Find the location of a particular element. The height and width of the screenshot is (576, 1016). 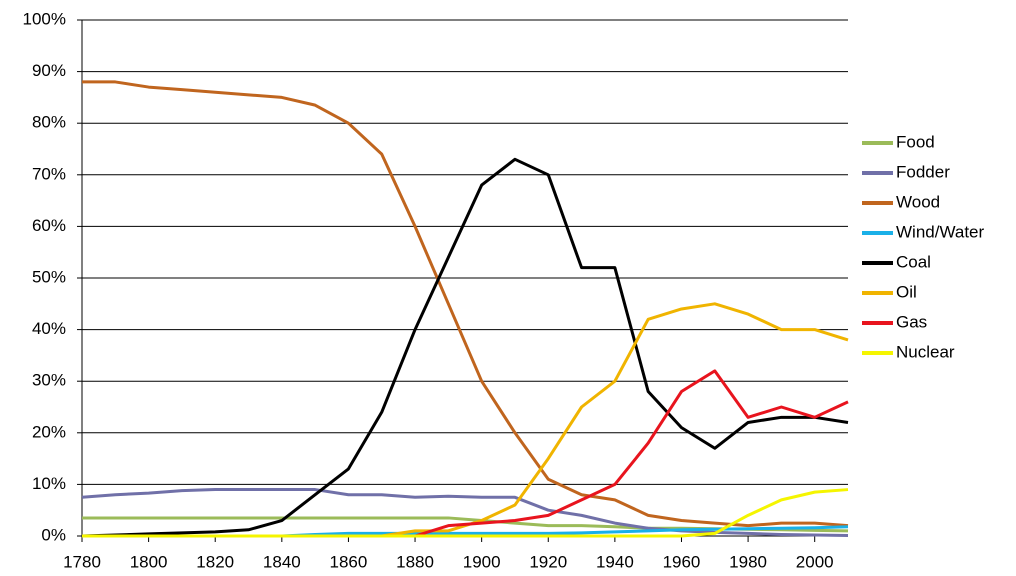

legend-label: Coal is located at coordinates (913, 261).